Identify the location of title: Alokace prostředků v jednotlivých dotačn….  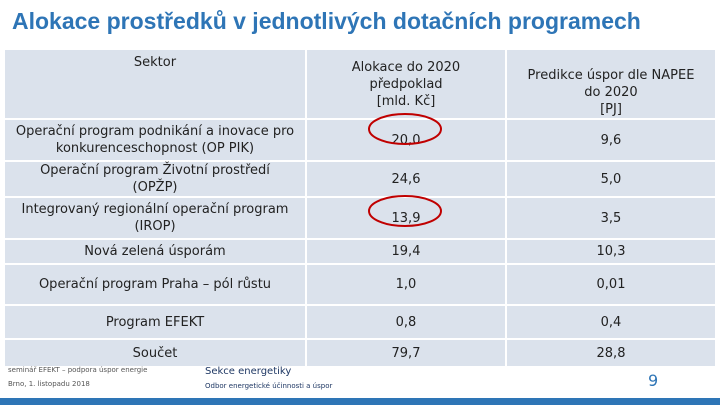
(326, 21).